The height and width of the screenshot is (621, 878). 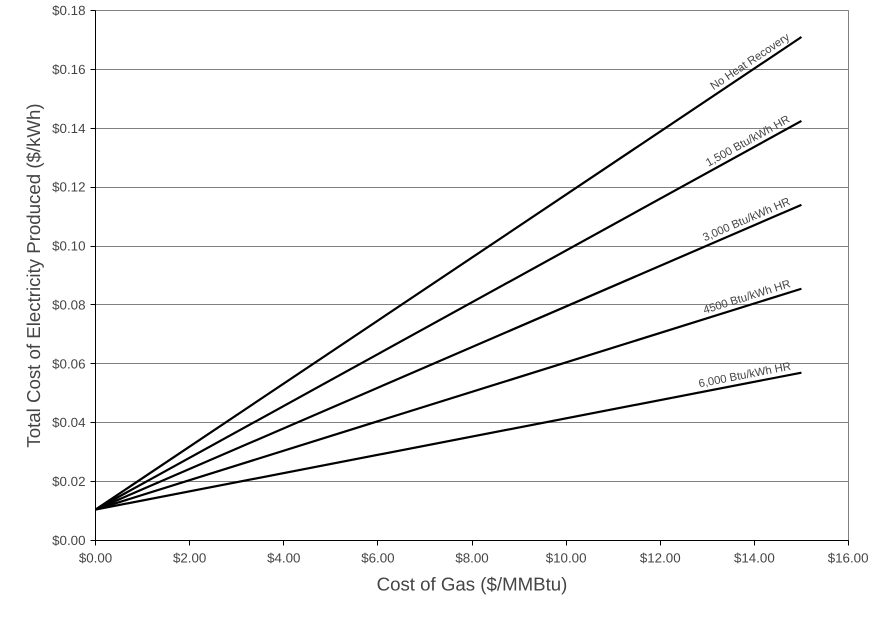 I want to click on x-tick-label: $12.00, so click(x=660, y=558).